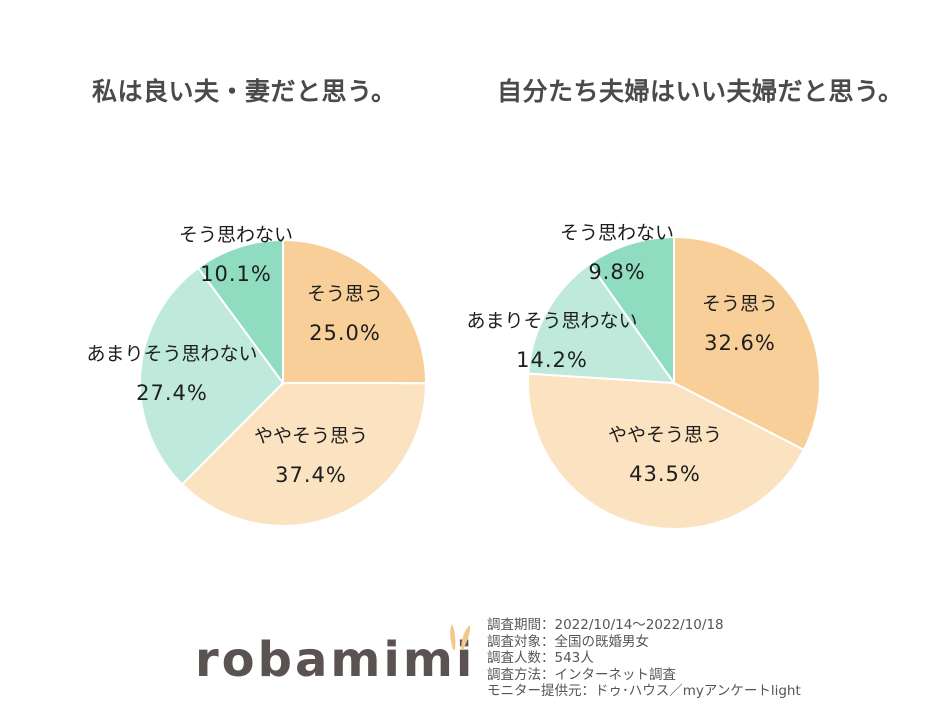 Image resolution: width=945 pixels, height=710 pixels. What do you see at coordinates (244, 91) in the screenshot?
I see `chart-title-left: 私は良い夫・妻だと思う。` at bounding box center [244, 91].